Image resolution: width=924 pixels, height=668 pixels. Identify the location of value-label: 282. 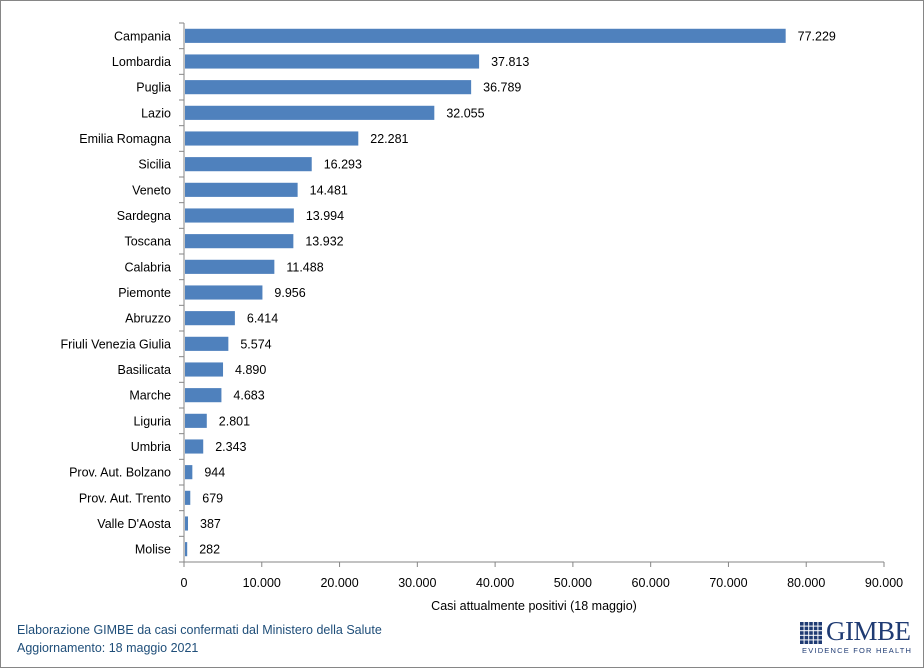
(209, 550).